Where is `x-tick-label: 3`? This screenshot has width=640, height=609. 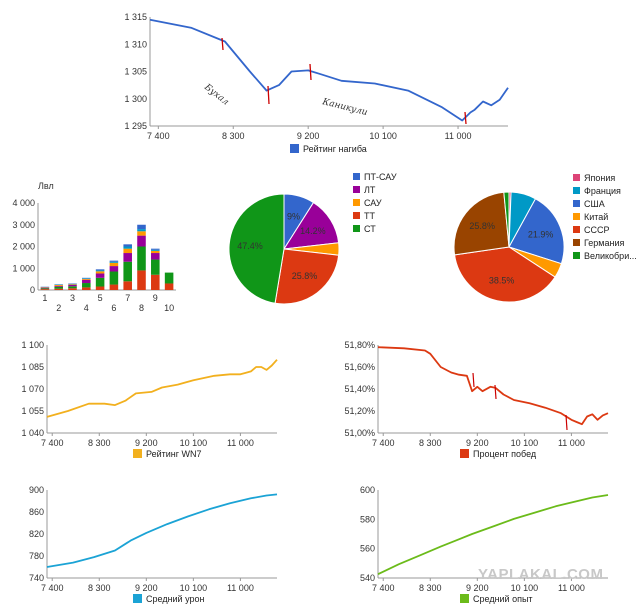
x-tick-label: 3 is located at coordinates (72, 298).